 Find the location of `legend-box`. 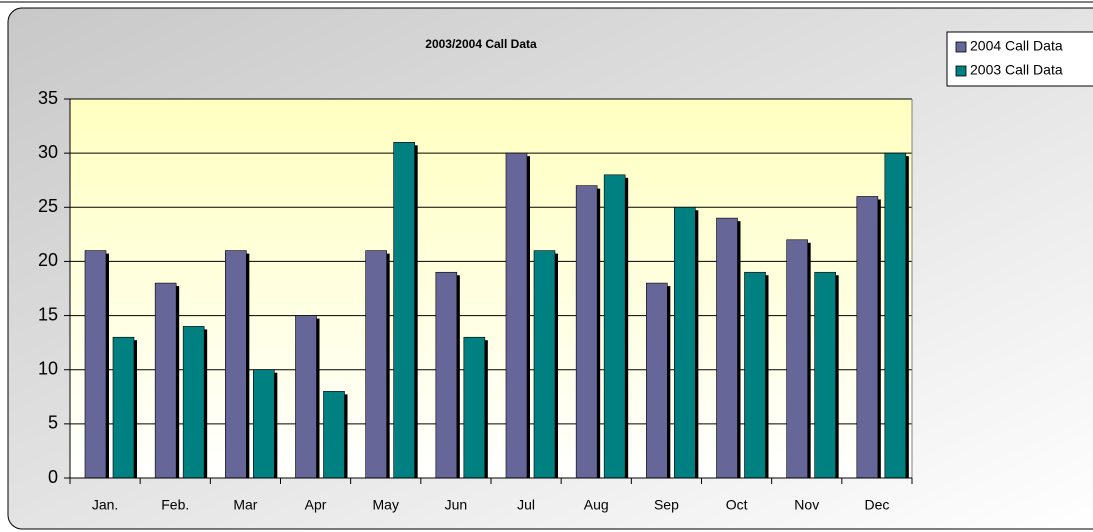

legend-box is located at coordinates (1019, 59).